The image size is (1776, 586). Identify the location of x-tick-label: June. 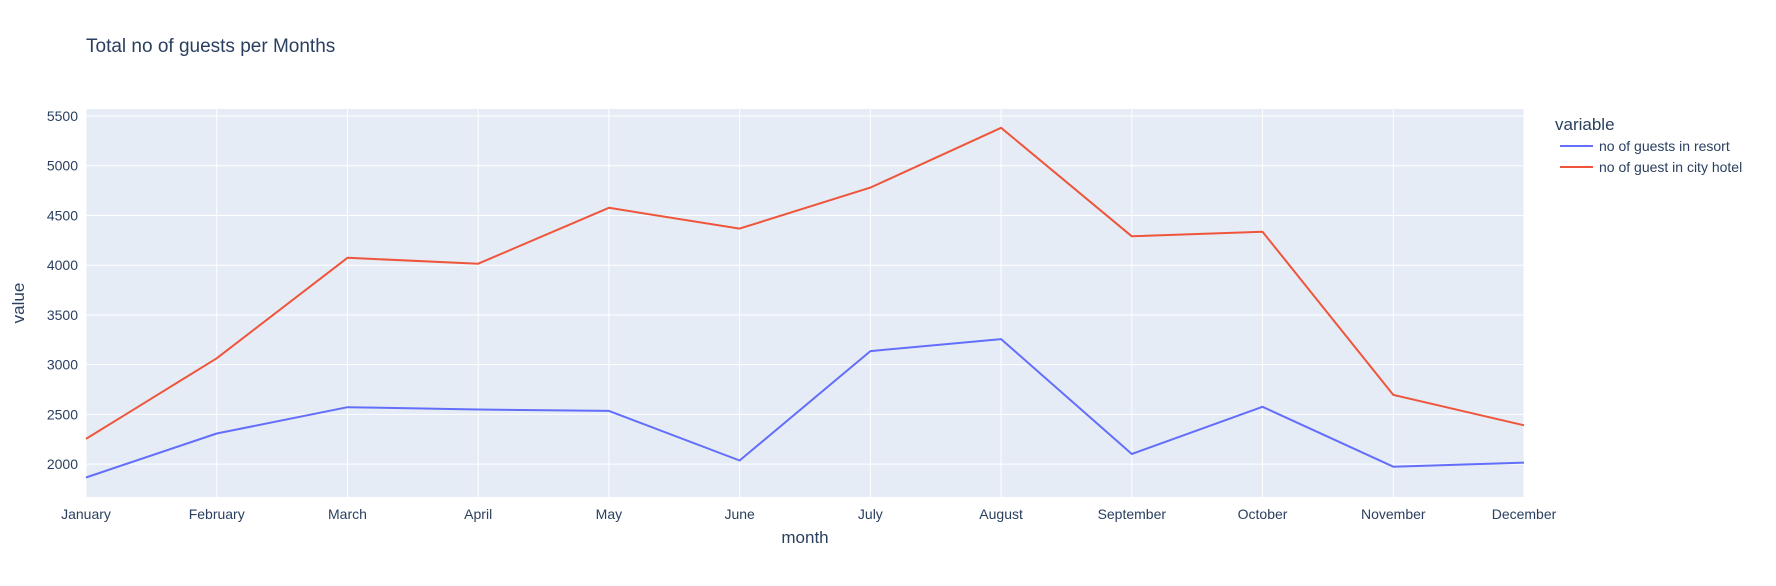
(739, 514).